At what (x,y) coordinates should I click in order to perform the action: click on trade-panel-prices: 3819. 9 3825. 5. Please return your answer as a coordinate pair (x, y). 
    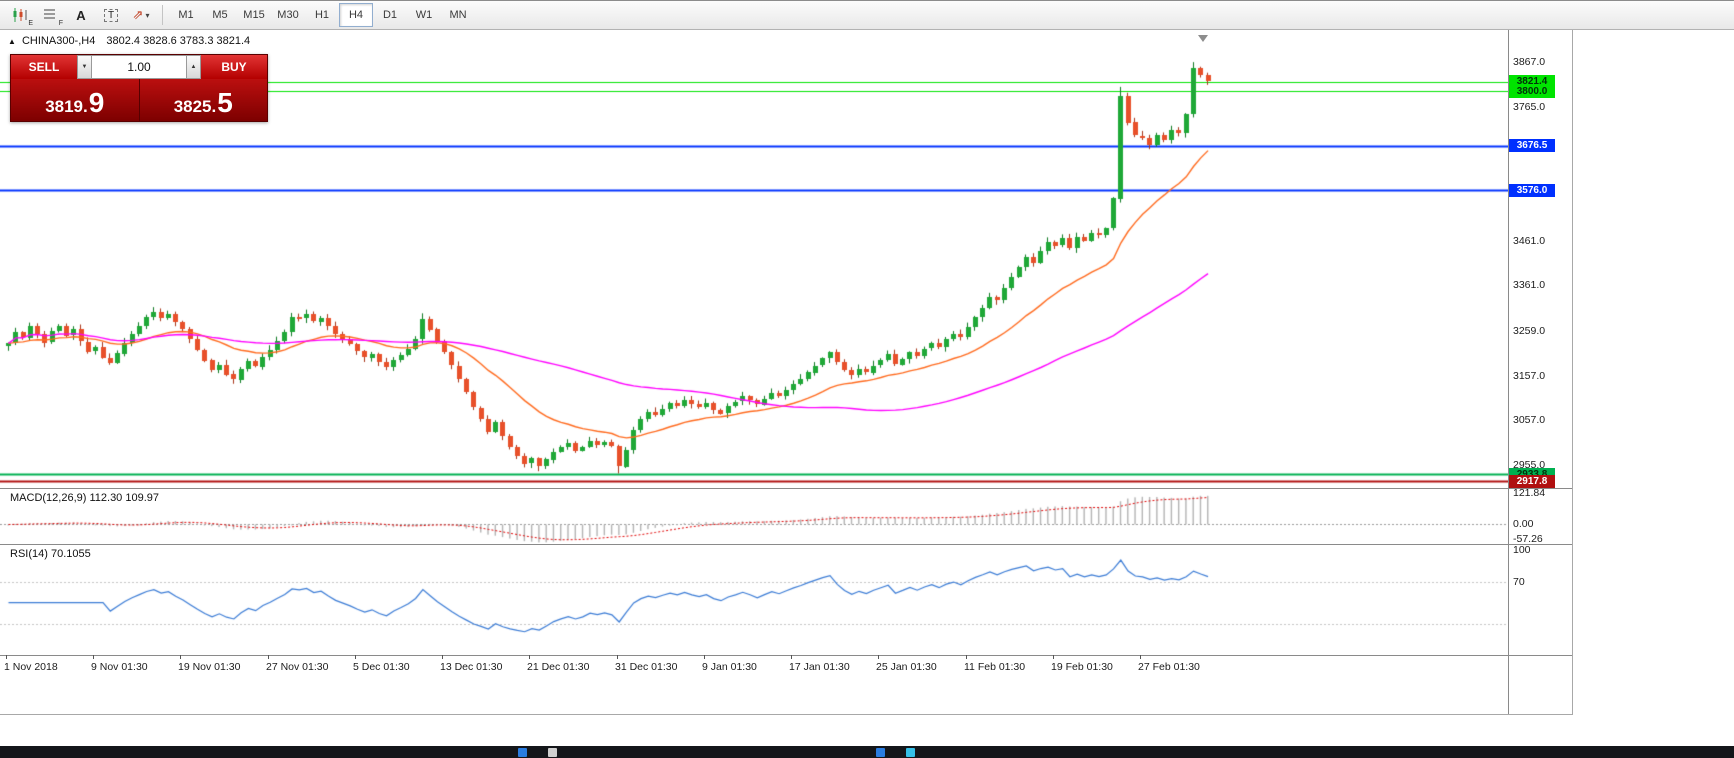
    Looking at the image, I should click on (139, 100).